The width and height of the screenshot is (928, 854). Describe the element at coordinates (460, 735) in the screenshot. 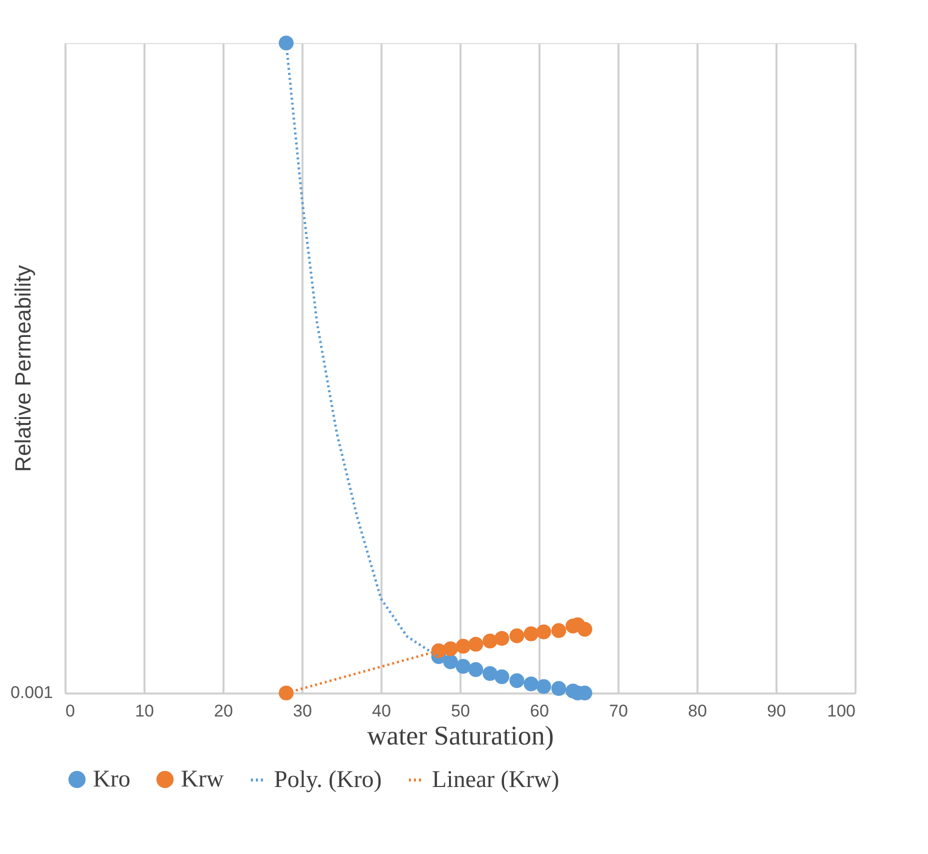

I see `x-axis-title: water Saturation)` at that location.